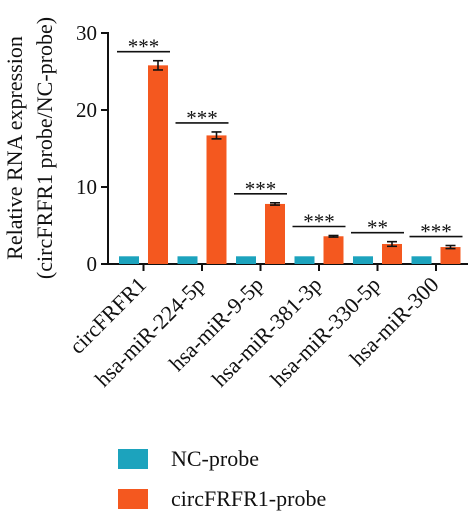  Describe the element at coordinates (248, 498) in the screenshot. I see `legend-label: circFRFR1-probe` at that location.